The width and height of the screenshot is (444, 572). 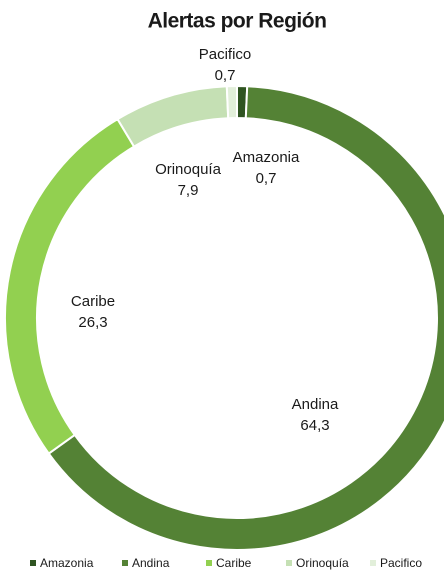 What do you see at coordinates (234, 563) in the screenshot?
I see `legend-label: Caribe` at bounding box center [234, 563].